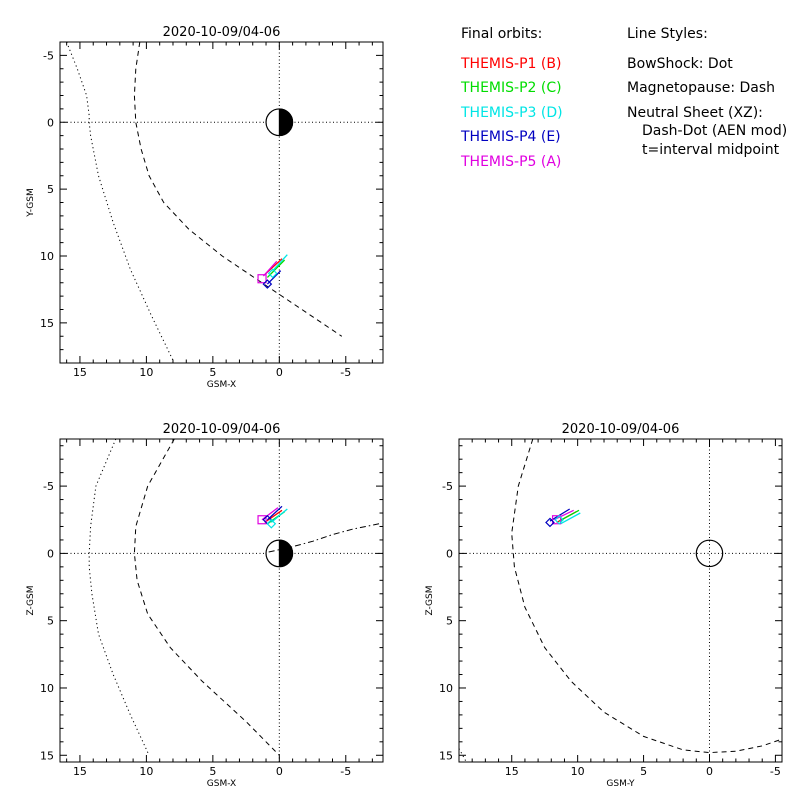 The width and height of the screenshot is (800, 800). Describe the element at coordinates (511, 64) in the screenshot. I see `orbit-label-p1: THEMIS-P1 (B)` at that location.